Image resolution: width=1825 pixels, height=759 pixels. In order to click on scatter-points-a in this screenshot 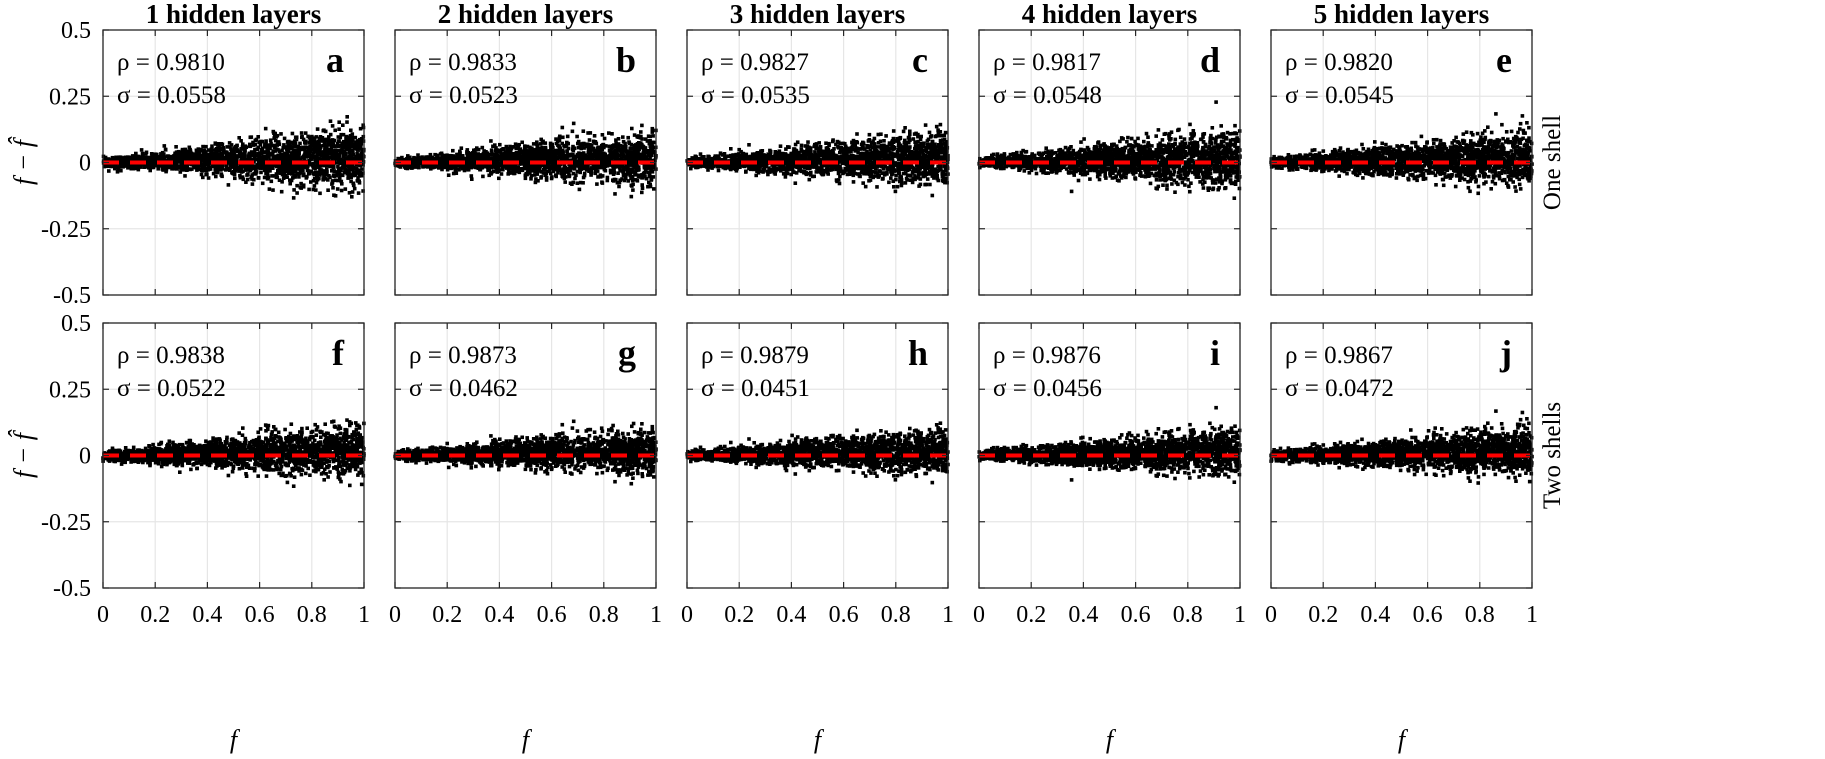, I will do `click(233, 157)`.